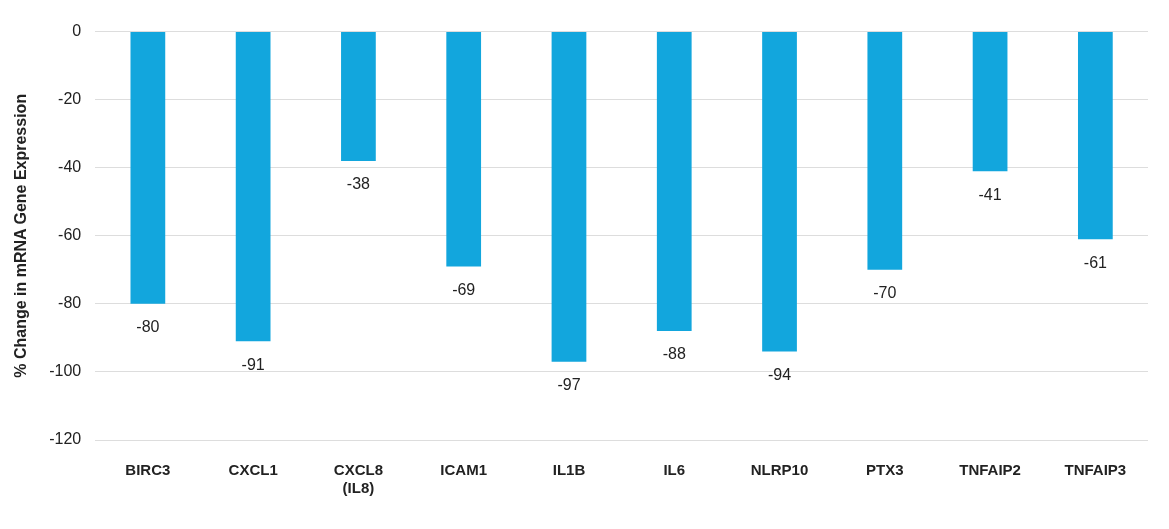 The width and height of the screenshot is (1169, 529). Describe the element at coordinates (253, 364) in the screenshot. I see `data-label: -91` at that location.